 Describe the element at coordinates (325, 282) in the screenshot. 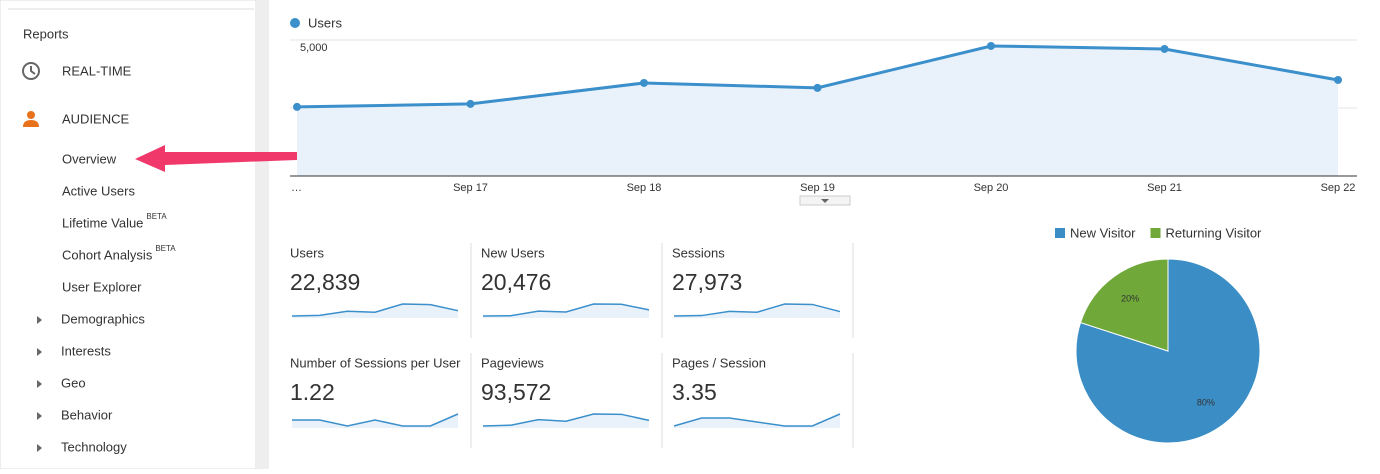

I see `metric-value: 22,839` at that location.